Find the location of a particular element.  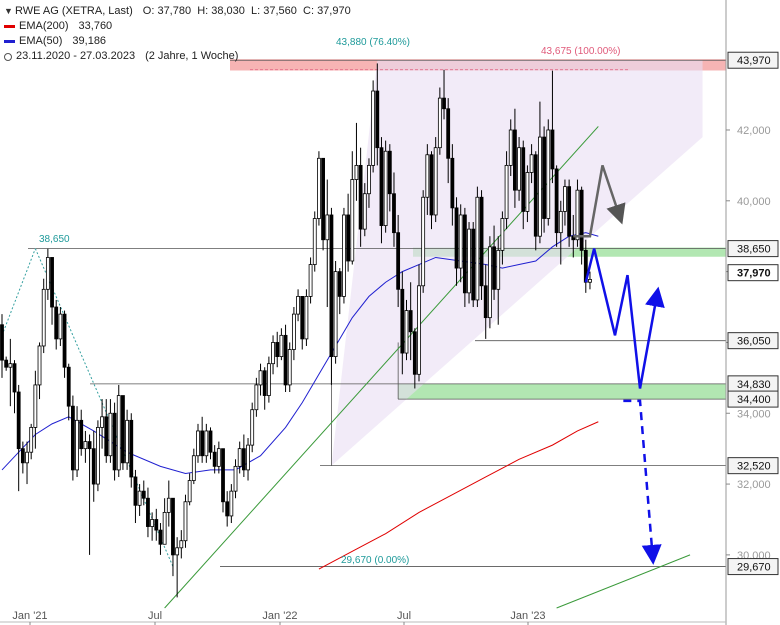

x-tick-label: Jan '21 is located at coordinates (29, 616).